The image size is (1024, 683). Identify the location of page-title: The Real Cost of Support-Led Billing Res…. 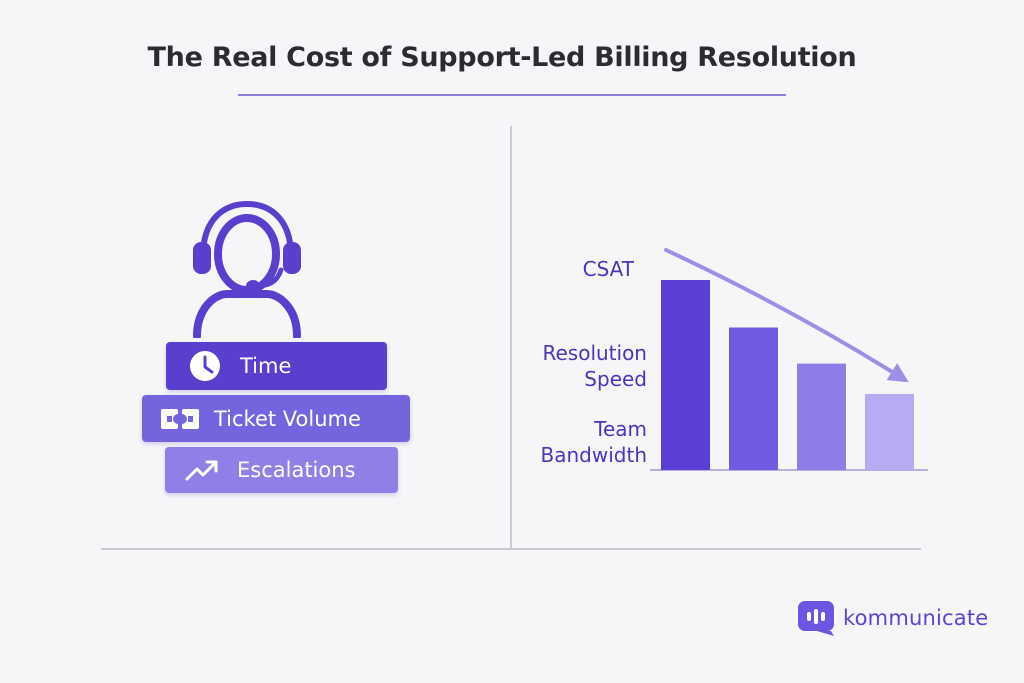
(502, 57).